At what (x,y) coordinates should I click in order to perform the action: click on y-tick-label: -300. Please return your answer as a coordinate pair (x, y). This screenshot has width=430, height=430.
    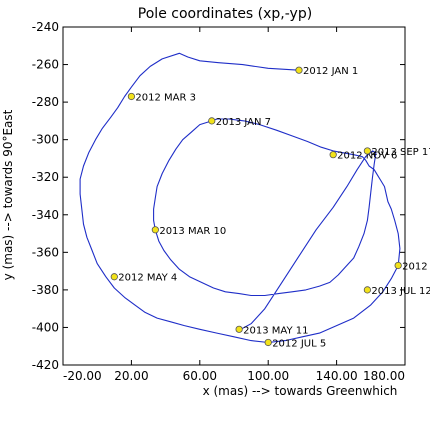
    Looking at the image, I should click on (45, 140).